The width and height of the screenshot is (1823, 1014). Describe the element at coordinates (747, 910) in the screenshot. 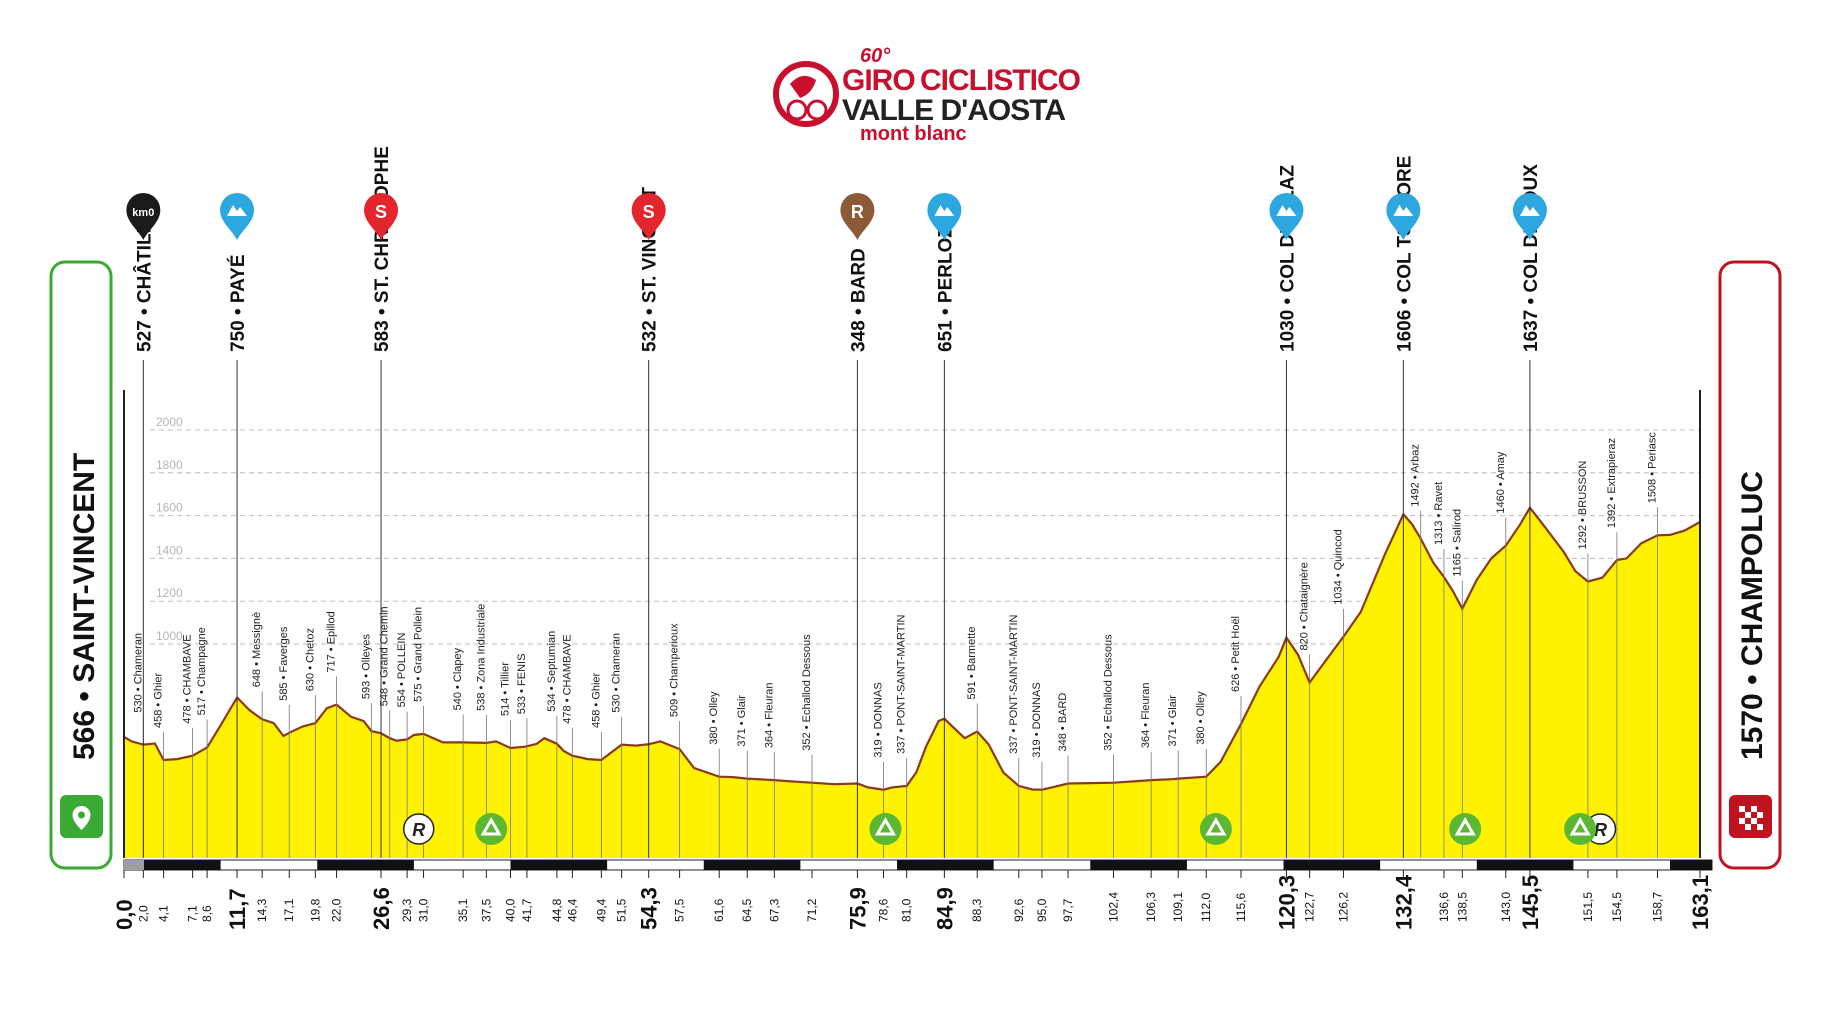

I see `km-tick-label: 64,5` at that location.